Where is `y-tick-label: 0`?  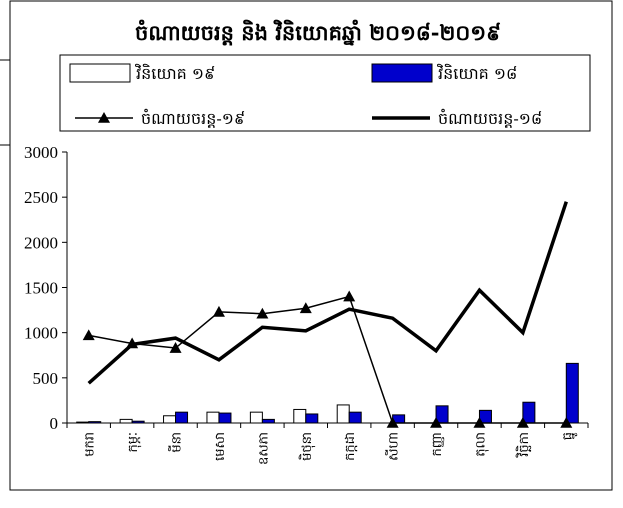 y-tick-label: 0 is located at coordinates (54, 423).